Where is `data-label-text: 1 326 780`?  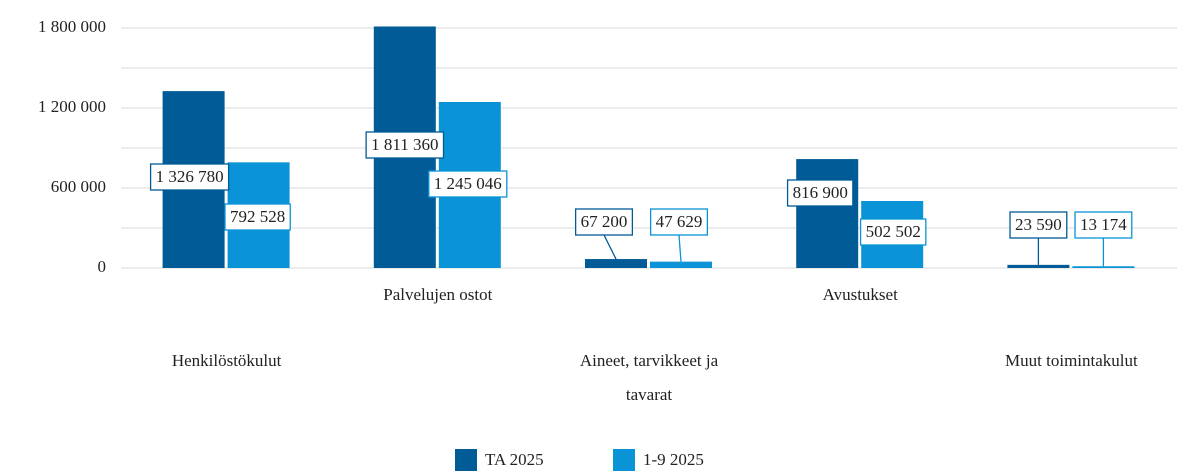 data-label-text: 1 326 780 is located at coordinates (190, 176).